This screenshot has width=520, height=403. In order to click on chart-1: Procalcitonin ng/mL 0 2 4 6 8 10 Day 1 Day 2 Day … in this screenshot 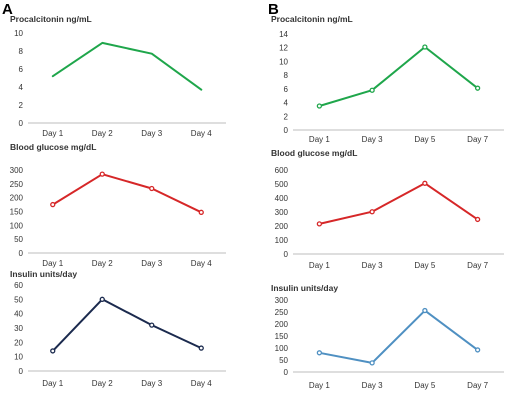, I will do `click(118, 76)`.